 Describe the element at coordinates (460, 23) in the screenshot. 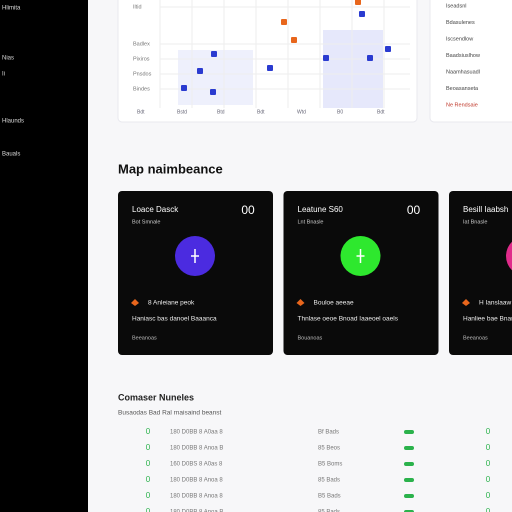

I see `list-item: Bdasulenes` at that location.